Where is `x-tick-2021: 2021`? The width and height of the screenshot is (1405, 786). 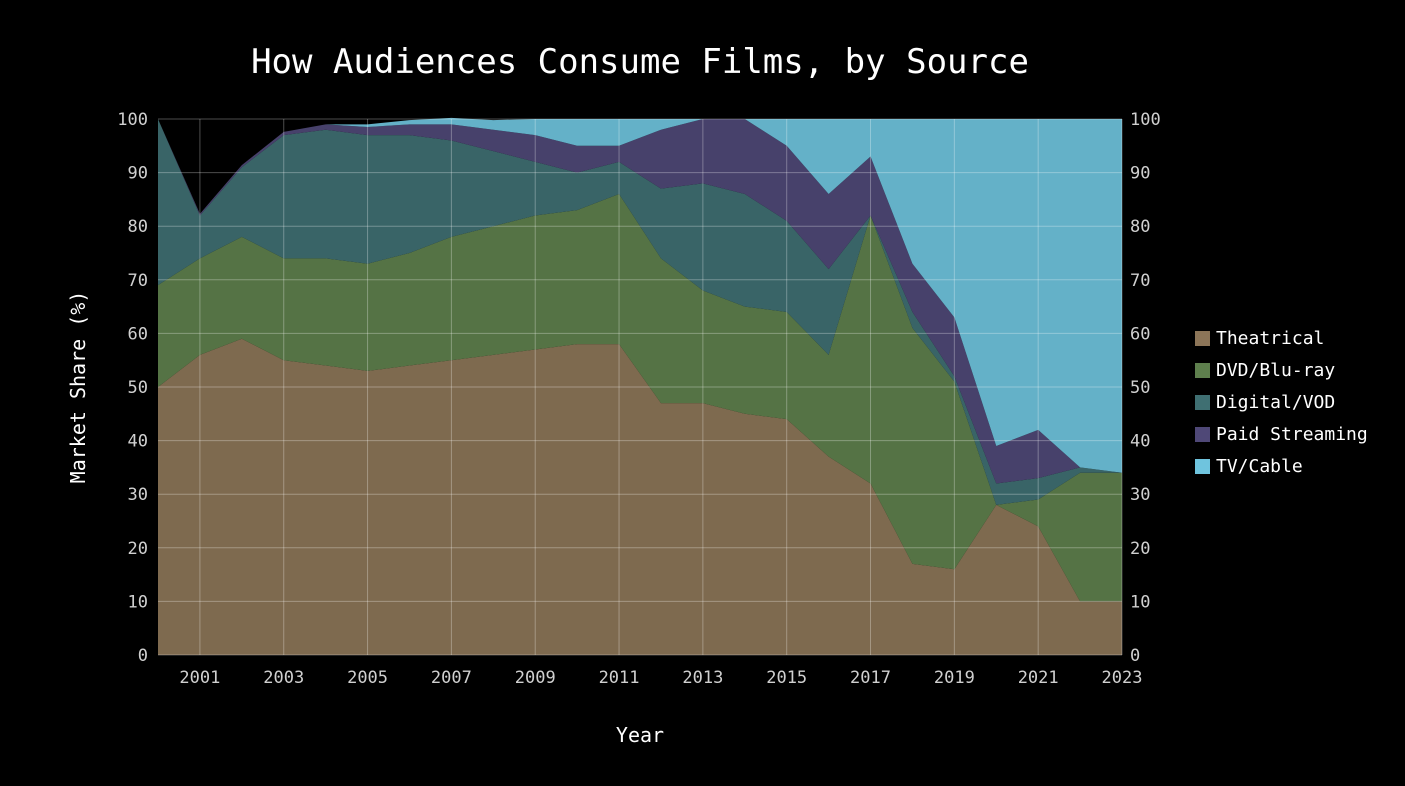 x-tick-2021: 2021 is located at coordinates (1038, 678).